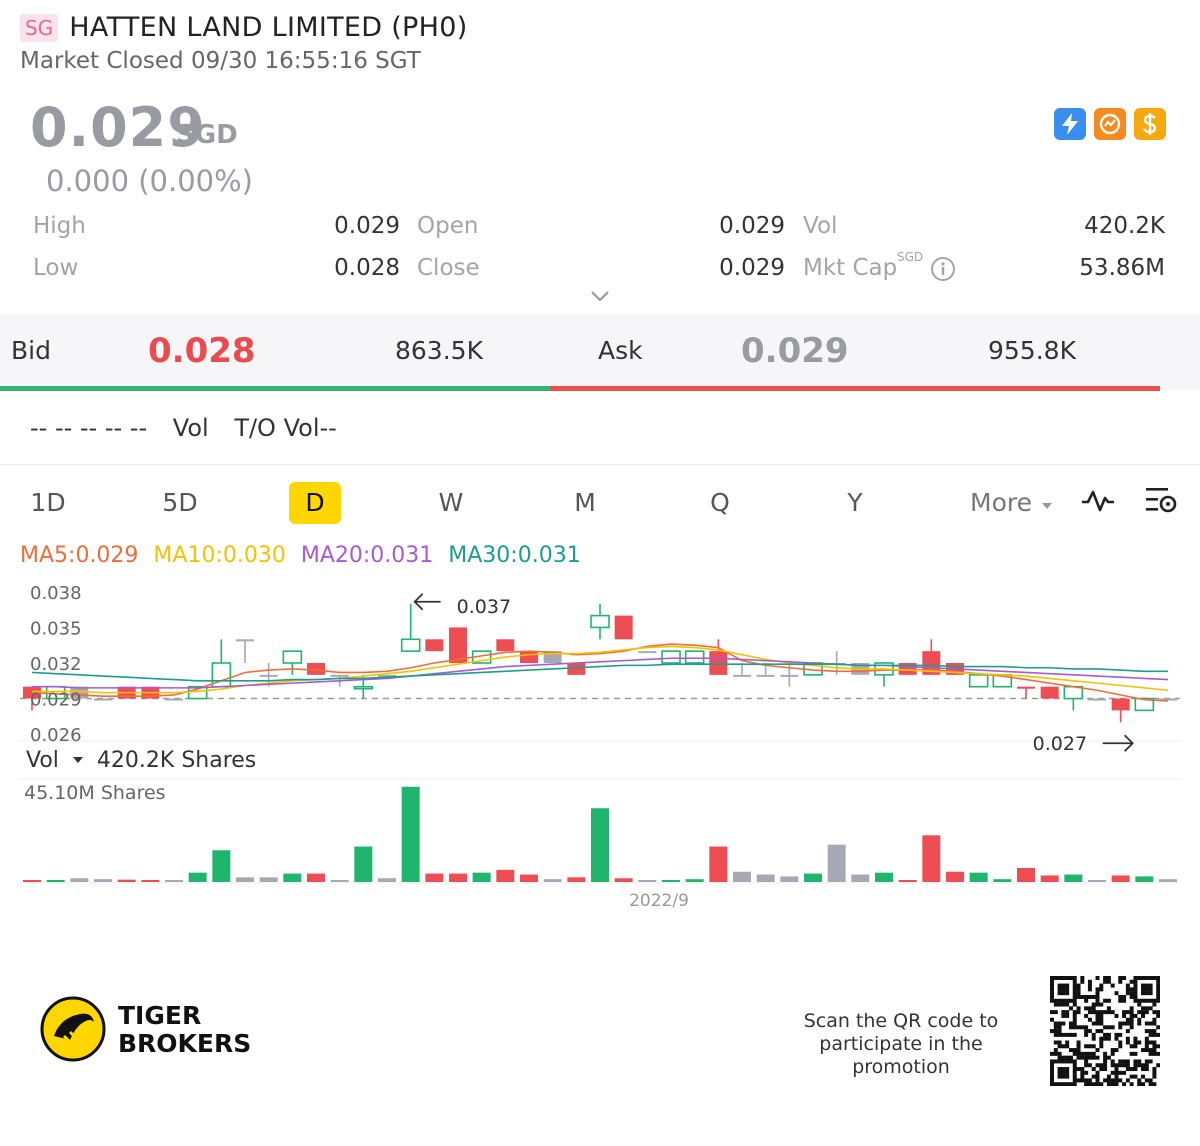 The width and height of the screenshot is (1200, 1146). Describe the element at coordinates (244, 27) in the screenshot. I see `header: SG HATTEN LAND LIMITED (PH0)` at that location.